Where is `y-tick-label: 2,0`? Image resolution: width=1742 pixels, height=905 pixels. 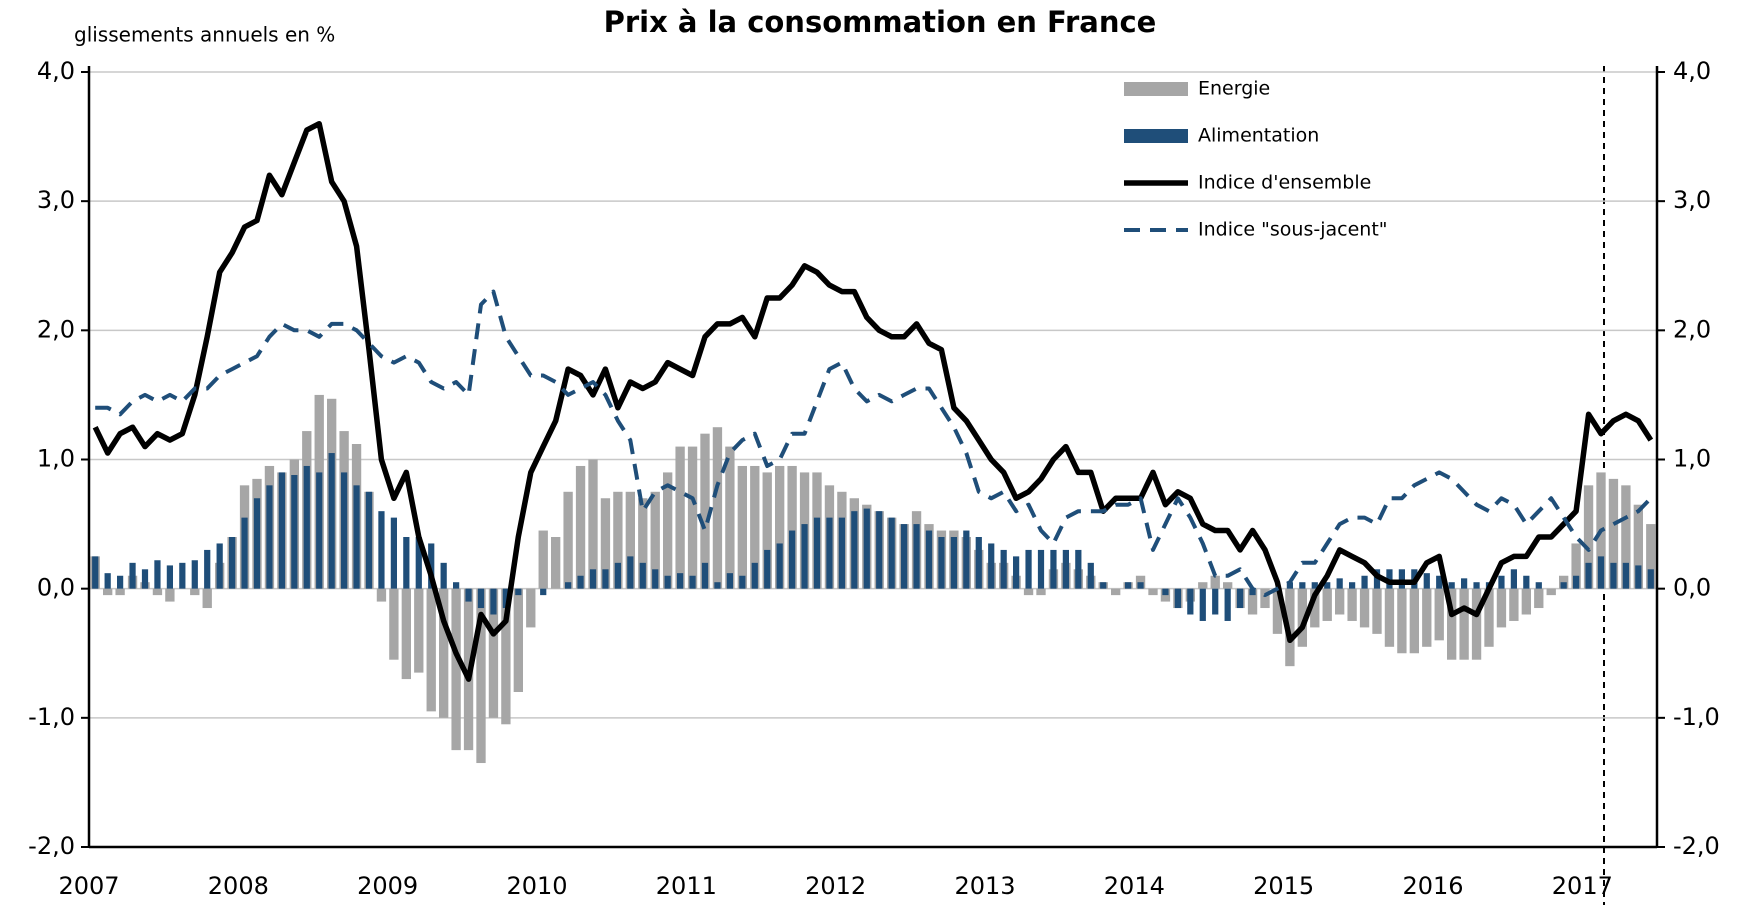 y-tick-label: 2,0 is located at coordinates (56, 329).